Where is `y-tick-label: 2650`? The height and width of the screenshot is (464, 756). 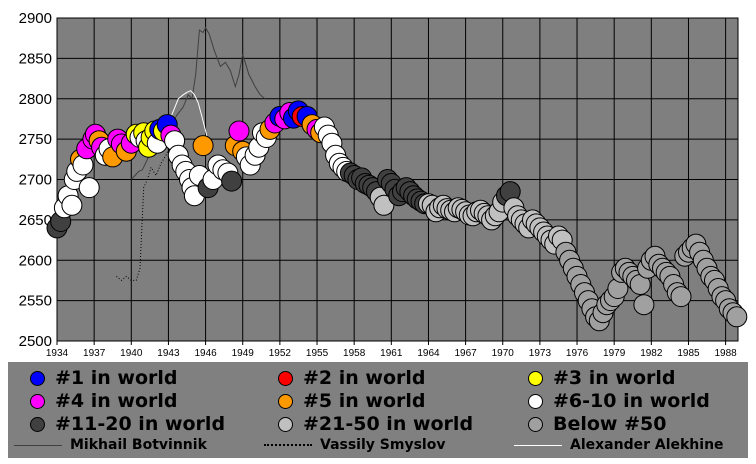
y-tick-label: 2650 is located at coordinates (35, 220).